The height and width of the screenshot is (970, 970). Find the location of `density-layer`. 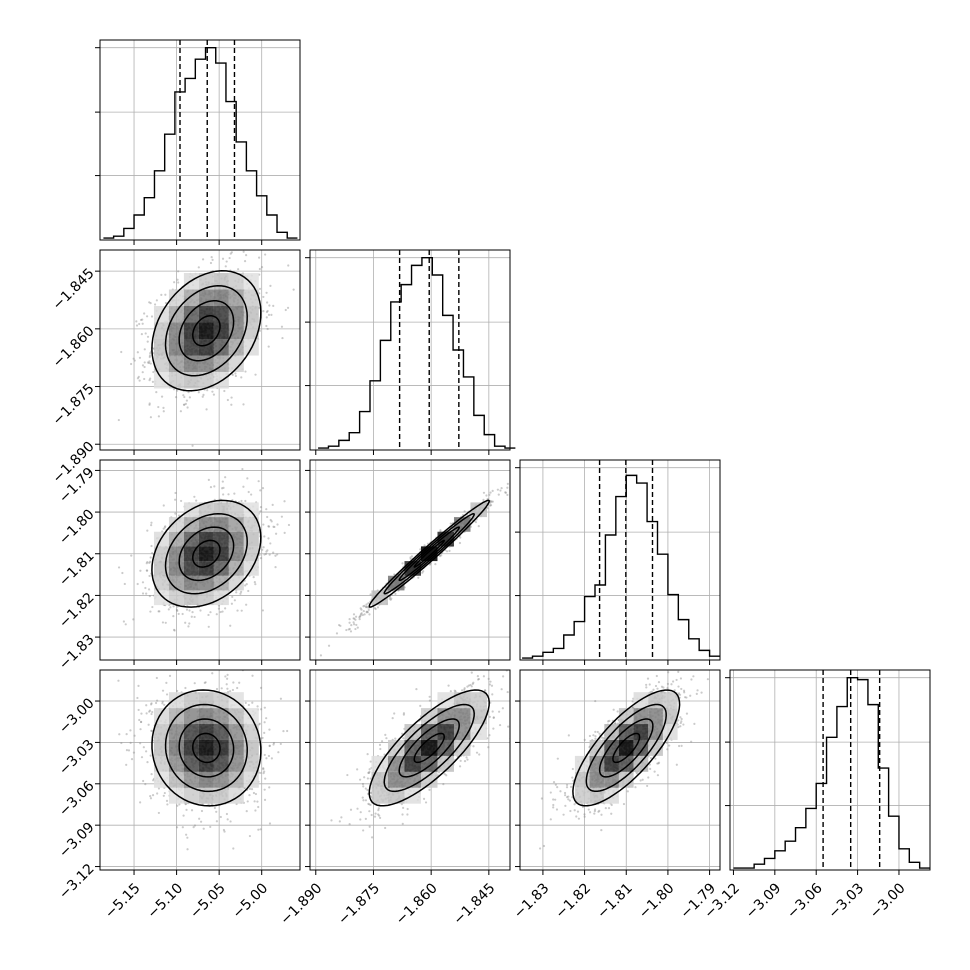

density-layer is located at coordinates (206, 346).